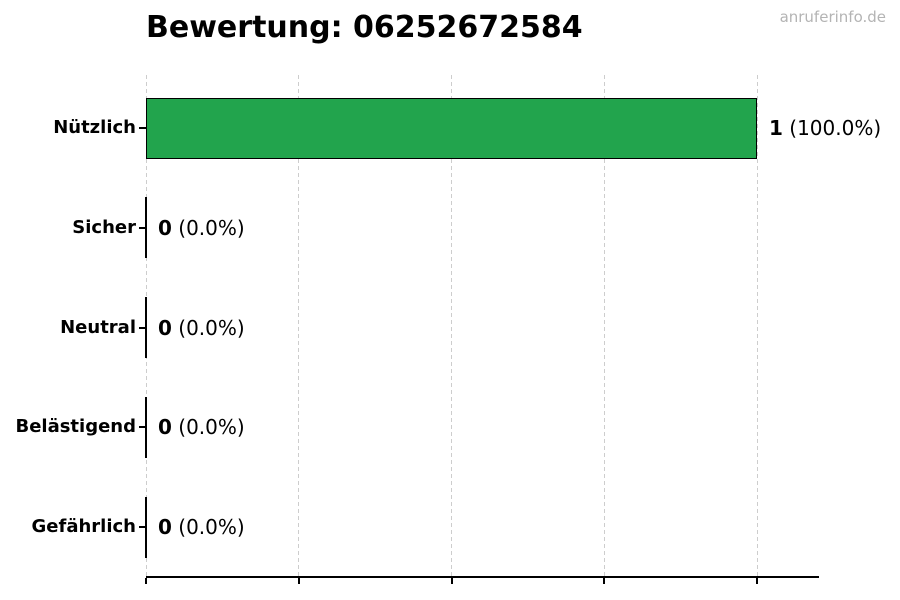  I want to click on bar-nützlich, so click(451, 128).